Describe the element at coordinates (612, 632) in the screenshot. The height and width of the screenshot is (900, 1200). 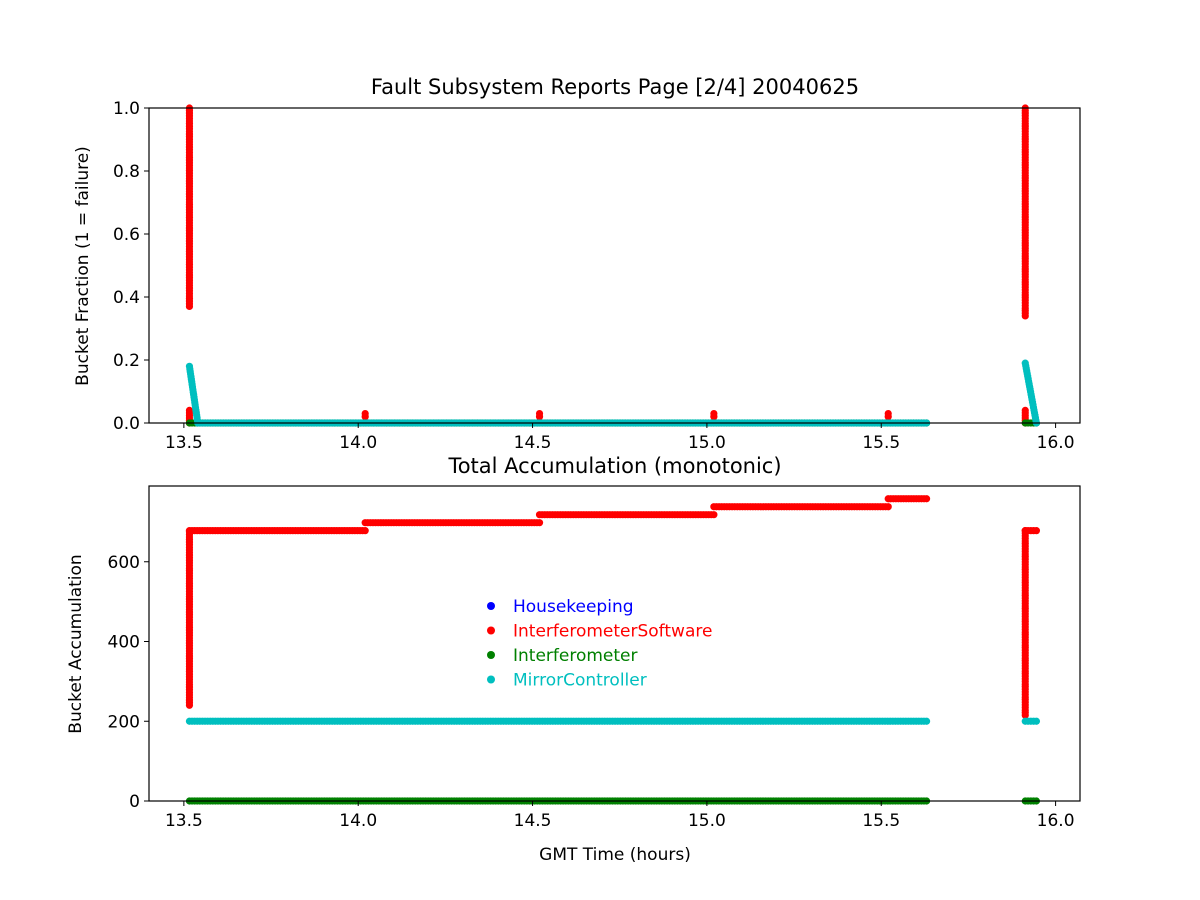
I see `legend-label-interferometersoftware: InterferometerSoftware` at that location.